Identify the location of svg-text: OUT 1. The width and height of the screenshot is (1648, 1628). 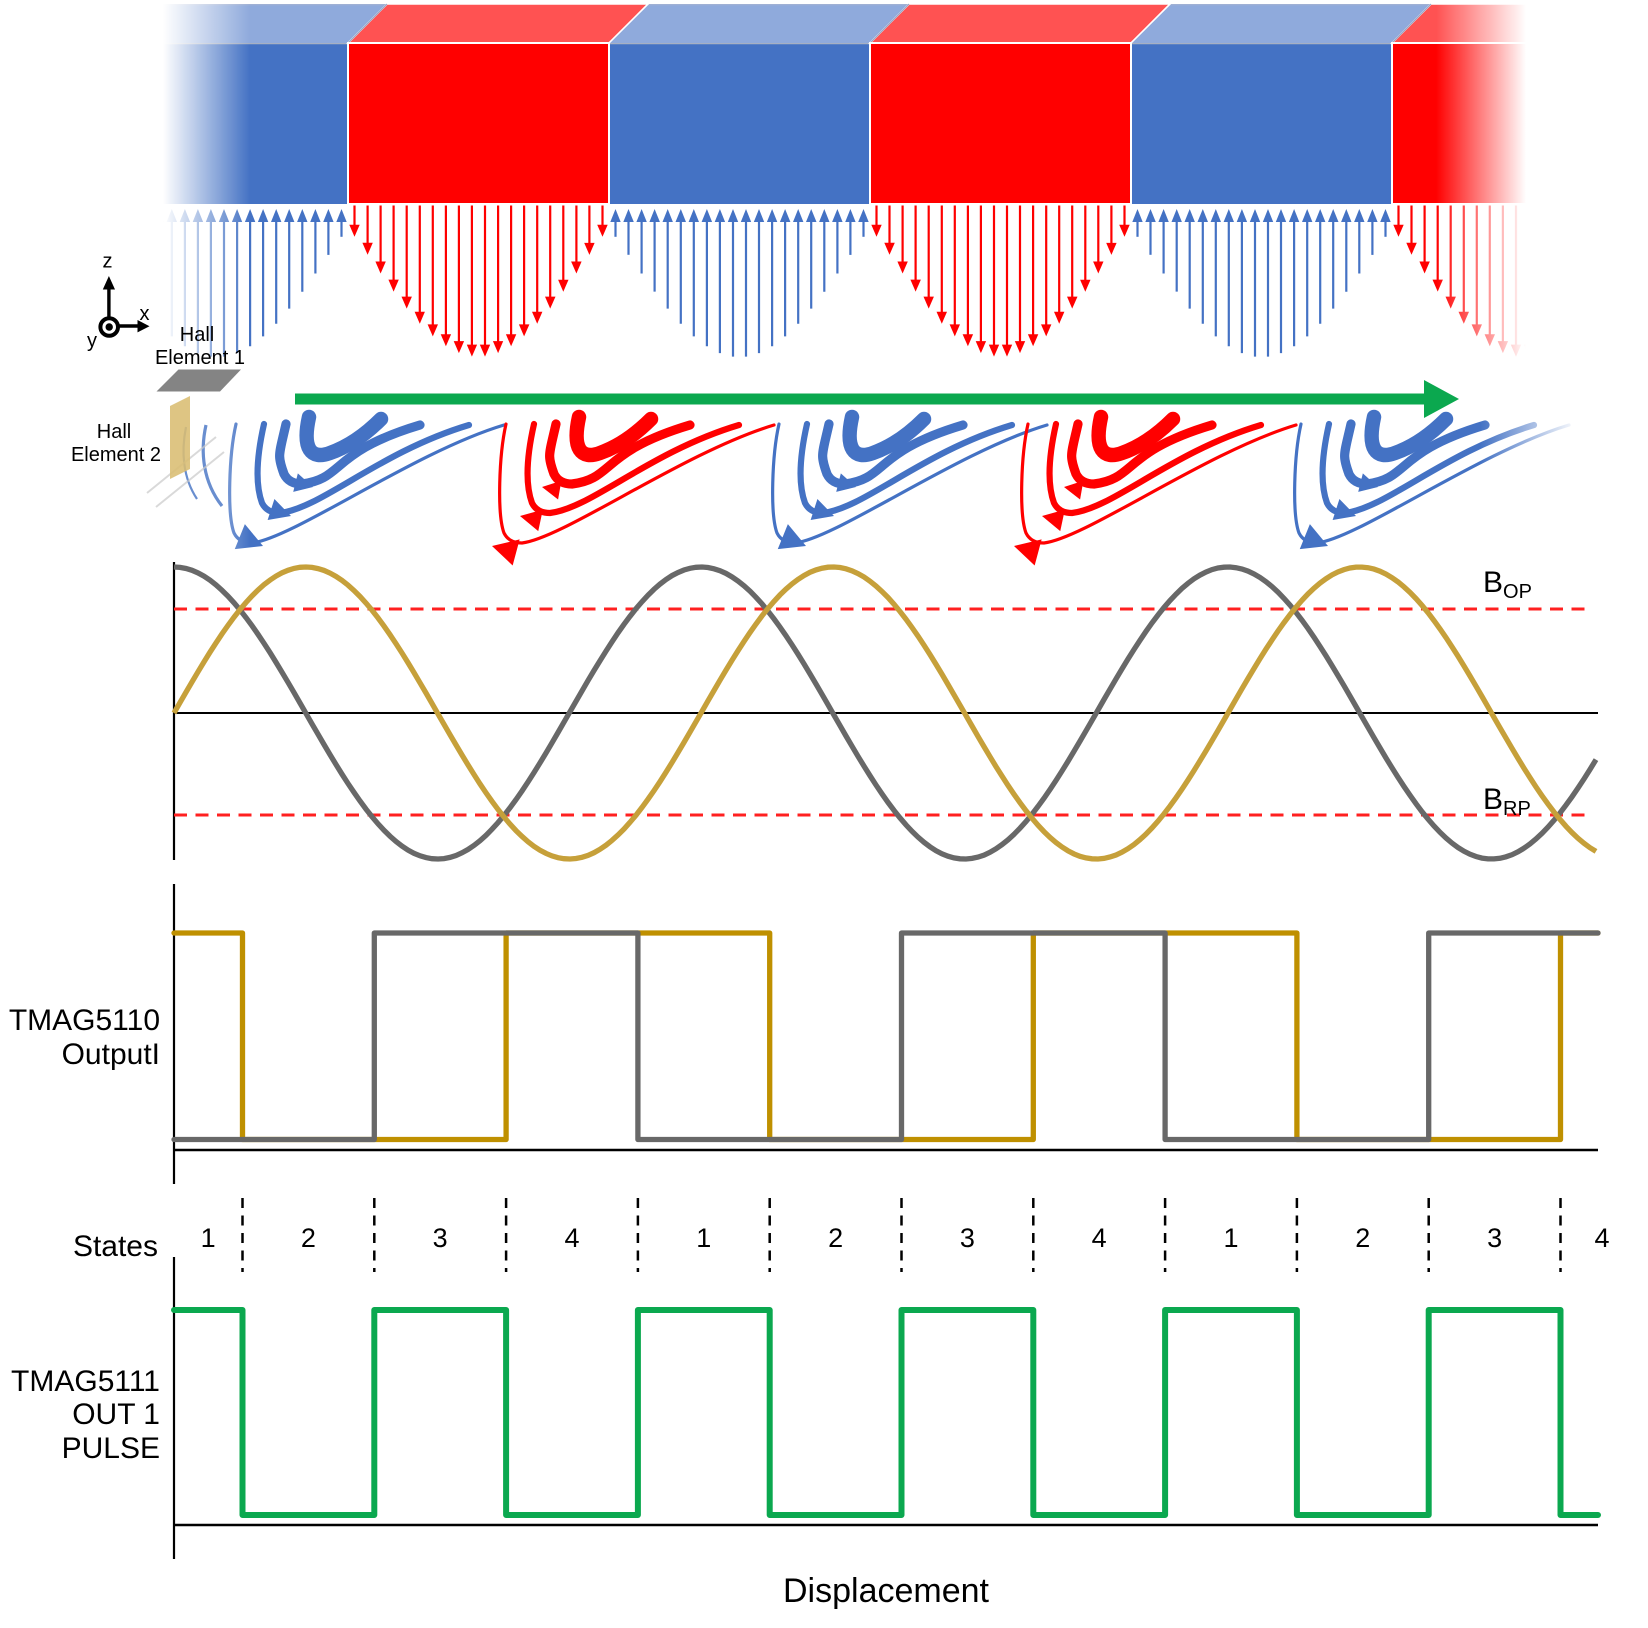
(116, 1414).